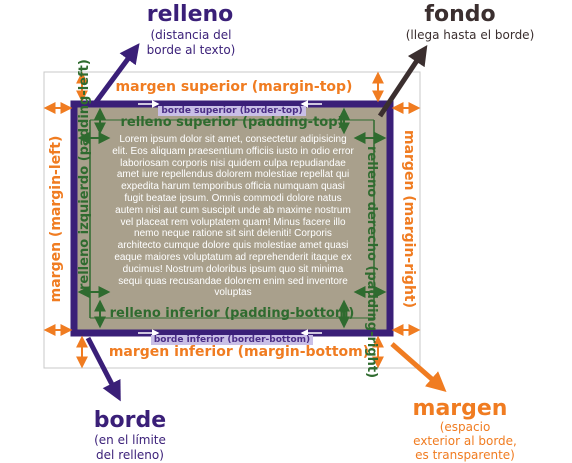 This screenshot has height=463, width=572. I want to click on relleno-arrow, so click(116, 73).